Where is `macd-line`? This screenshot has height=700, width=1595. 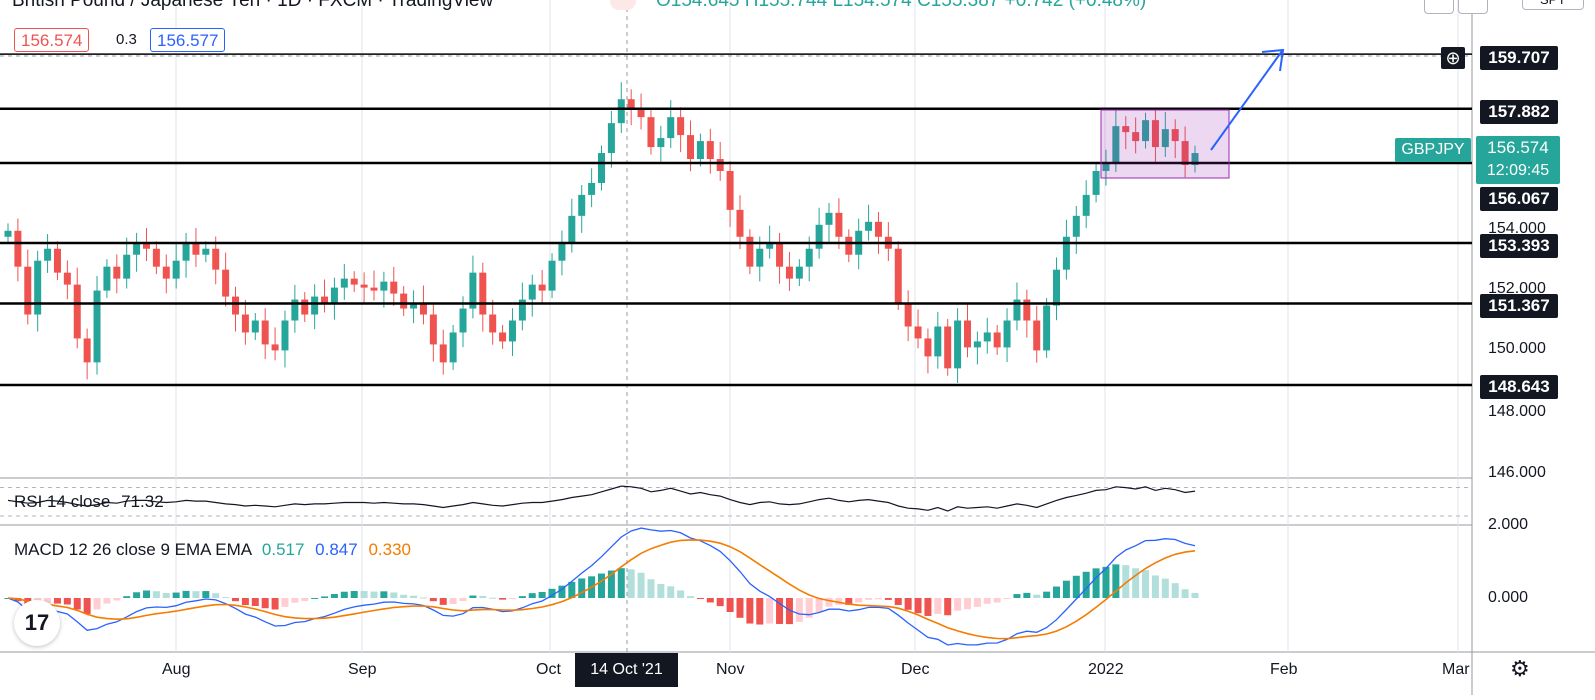 macd-line is located at coordinates (601, 586).